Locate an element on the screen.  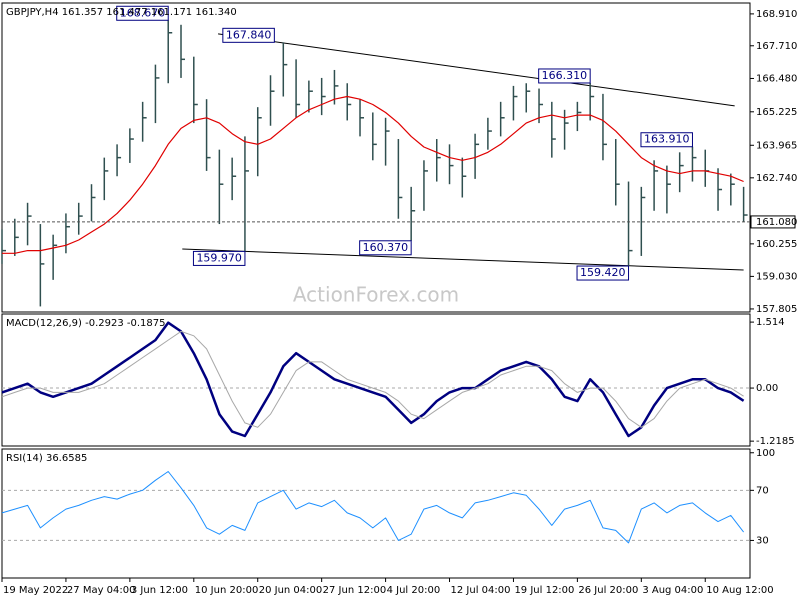
current-price-box is located at coordinates (773, 222).